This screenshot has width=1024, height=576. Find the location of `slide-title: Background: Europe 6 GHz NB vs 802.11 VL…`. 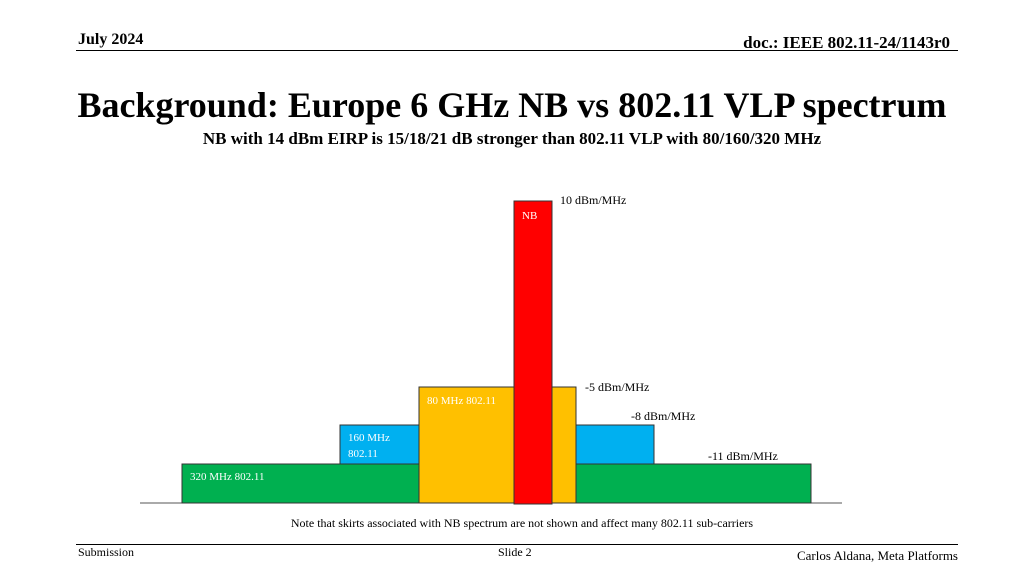

slide-title: Background: Europe 6 GHz NB vs 802.11 VL… is located at coordinates (512, 105).